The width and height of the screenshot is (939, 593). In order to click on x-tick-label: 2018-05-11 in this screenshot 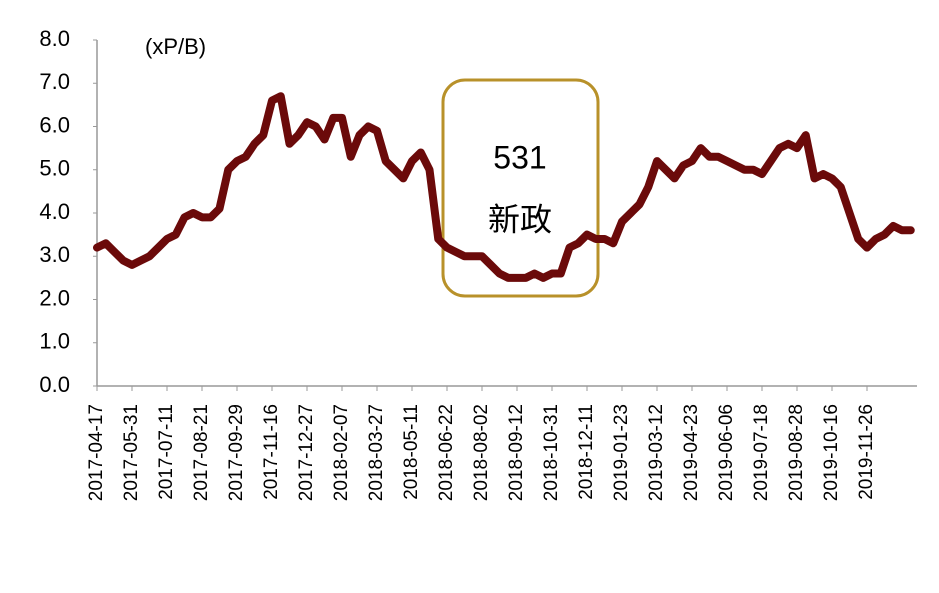, I will do `click(411, 452)`.